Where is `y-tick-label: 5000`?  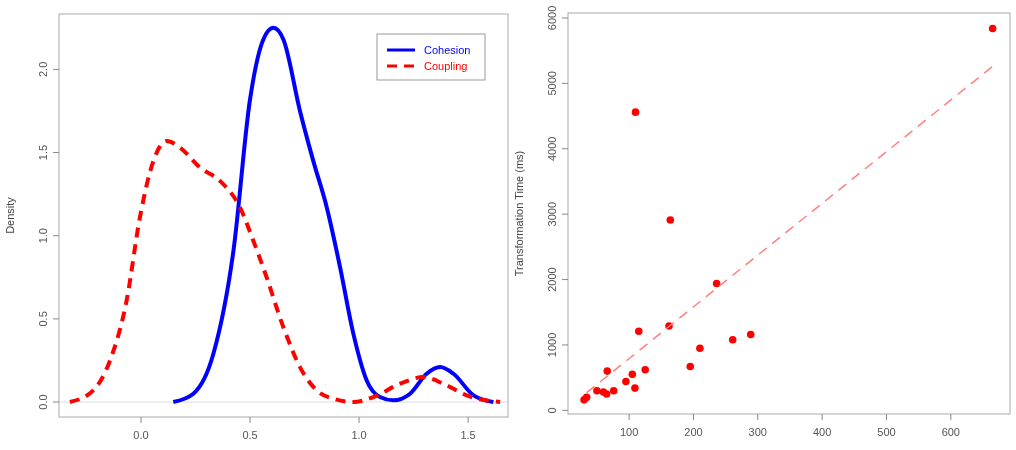
y-tick-label: 5000 is located at coordinates (552, 83).